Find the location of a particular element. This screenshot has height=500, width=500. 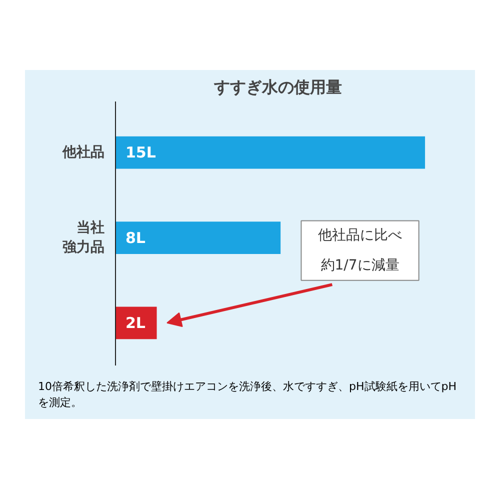

data-label: 8L is located at coordinates (136, 237).